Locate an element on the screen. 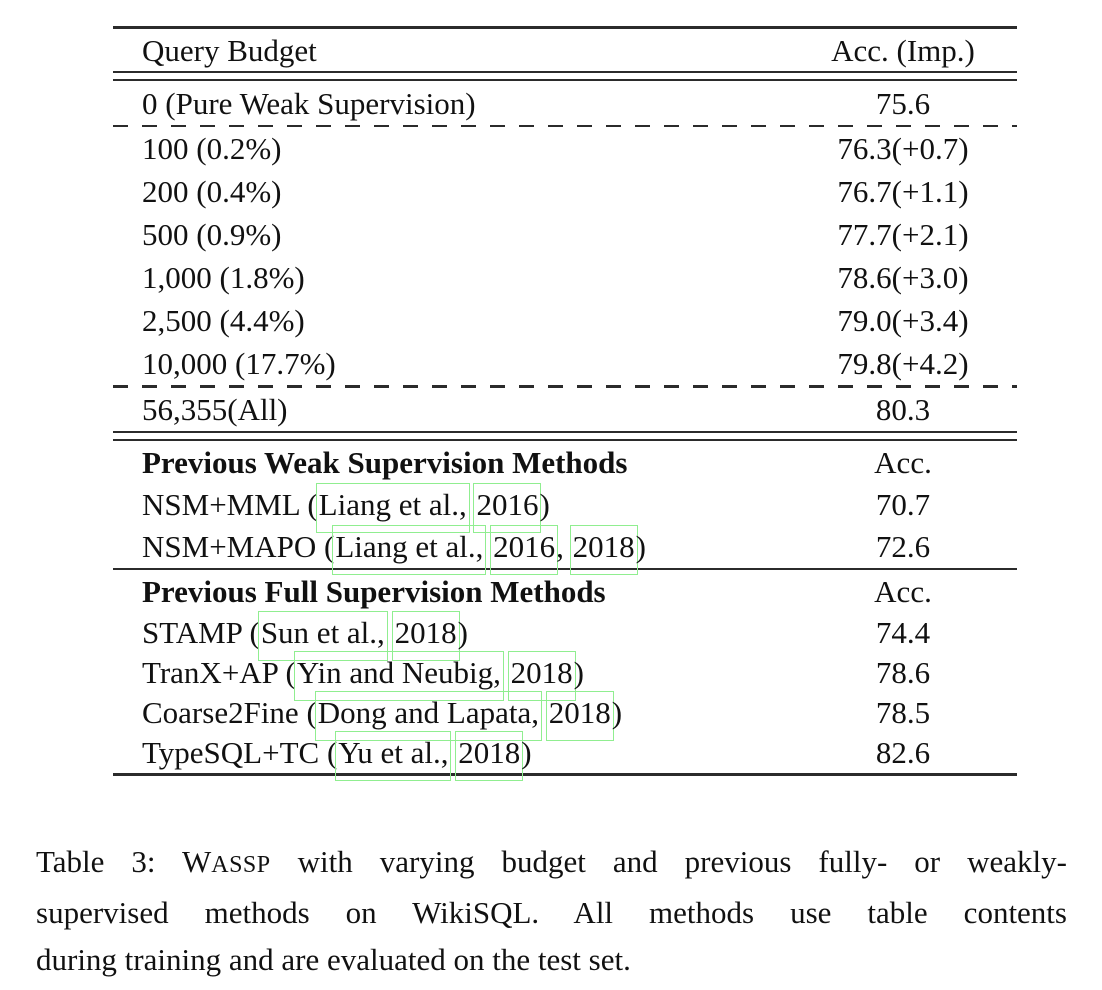 Image resolution: width=1102 pixels, height=990 pixels. row-label: 1,000 (1.8%) is located at coordinates (451, 277).